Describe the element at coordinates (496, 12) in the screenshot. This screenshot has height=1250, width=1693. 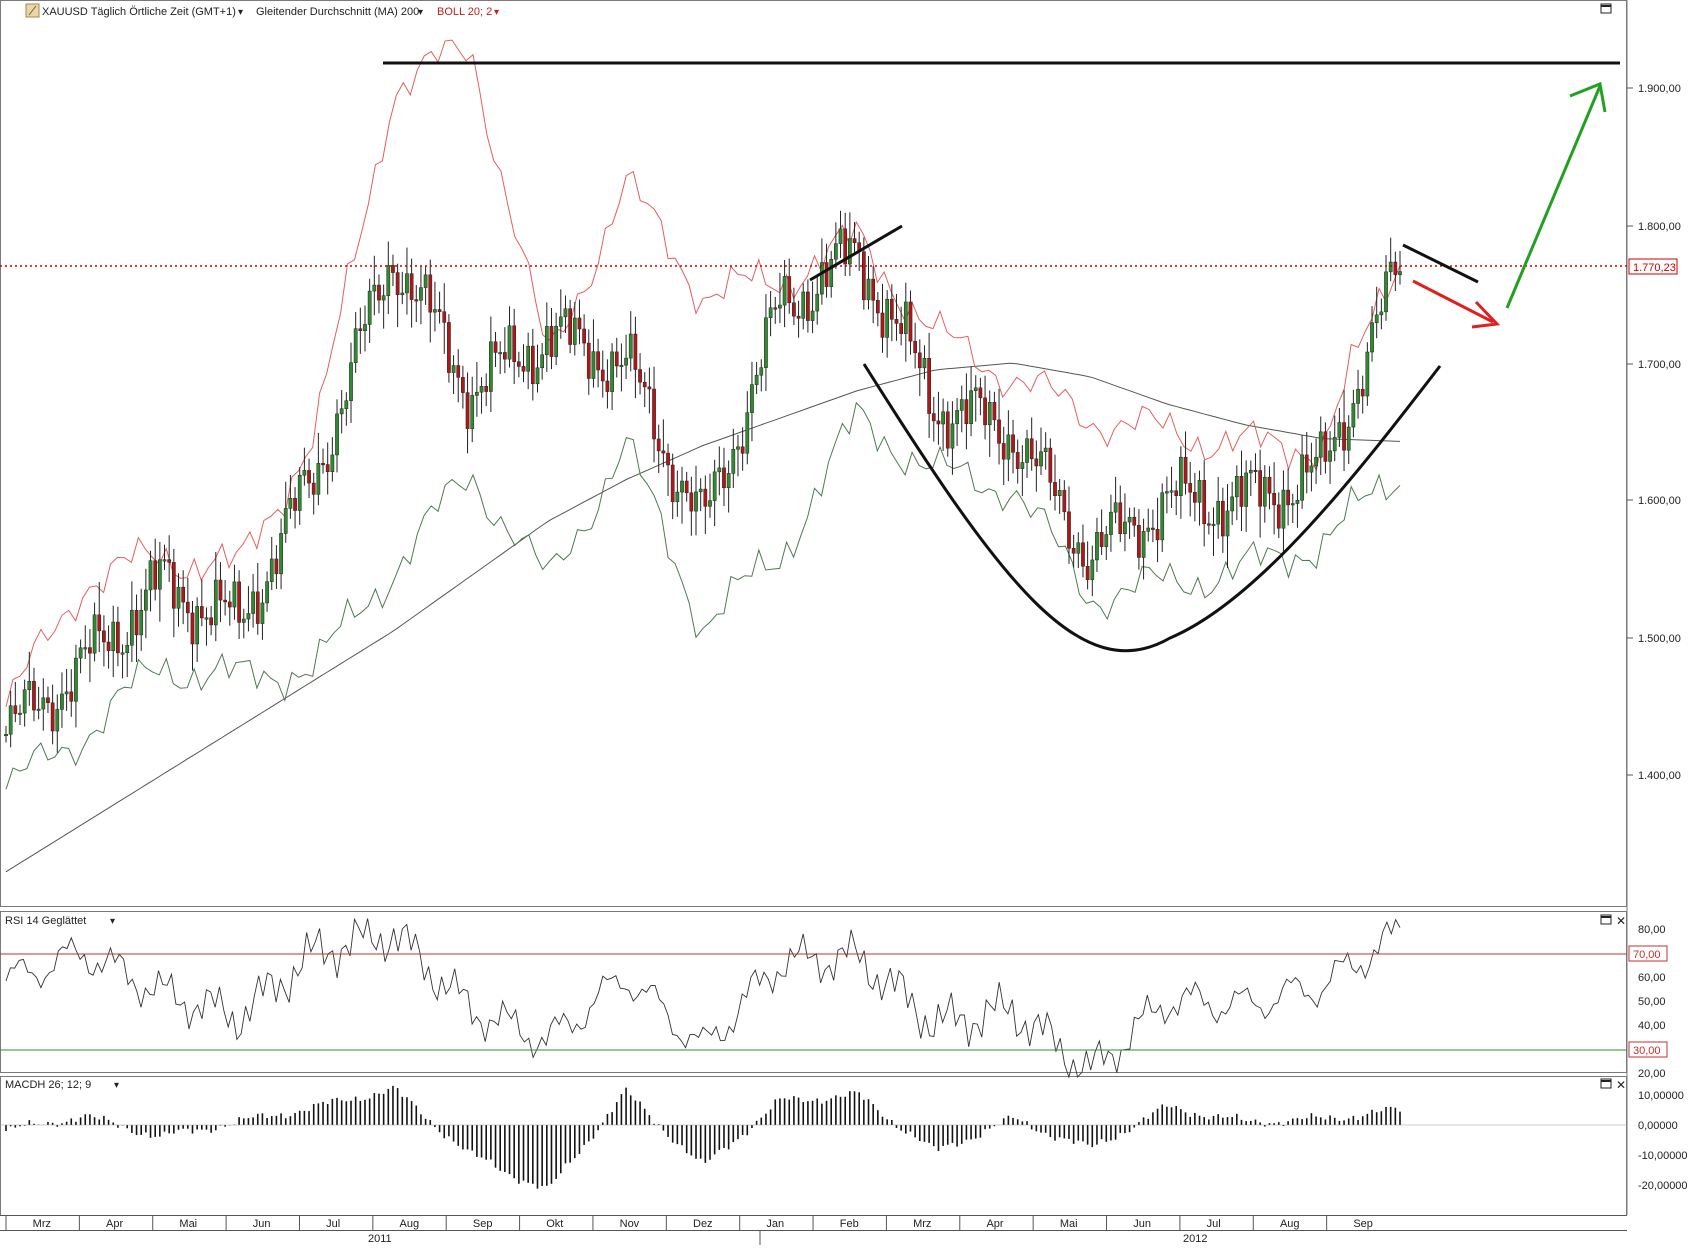
I see `boll-dropdown-icon: ▾` at that location.